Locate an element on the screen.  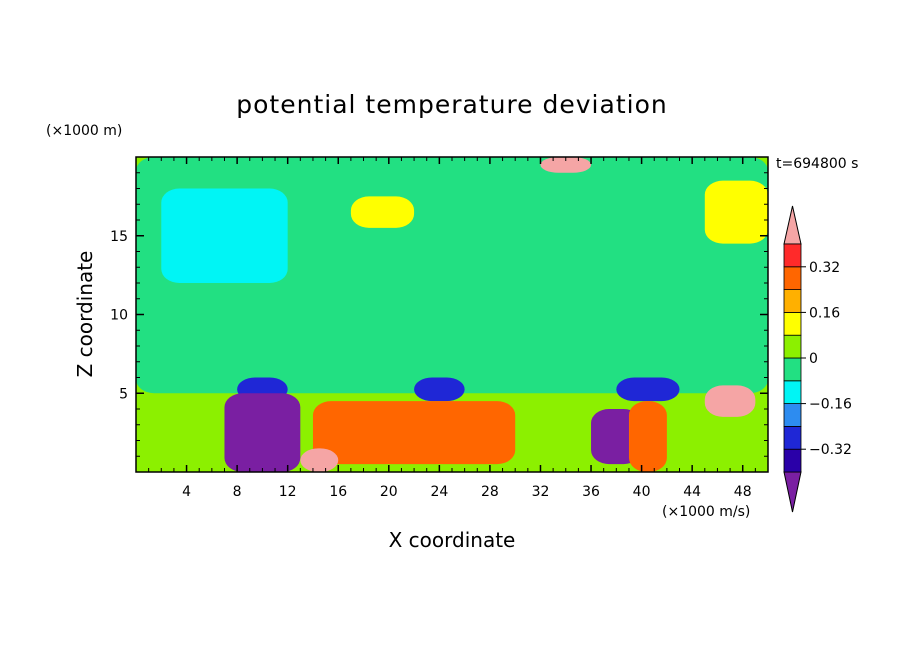
x-tick-label: 16 is located at coordinates (338, 492).